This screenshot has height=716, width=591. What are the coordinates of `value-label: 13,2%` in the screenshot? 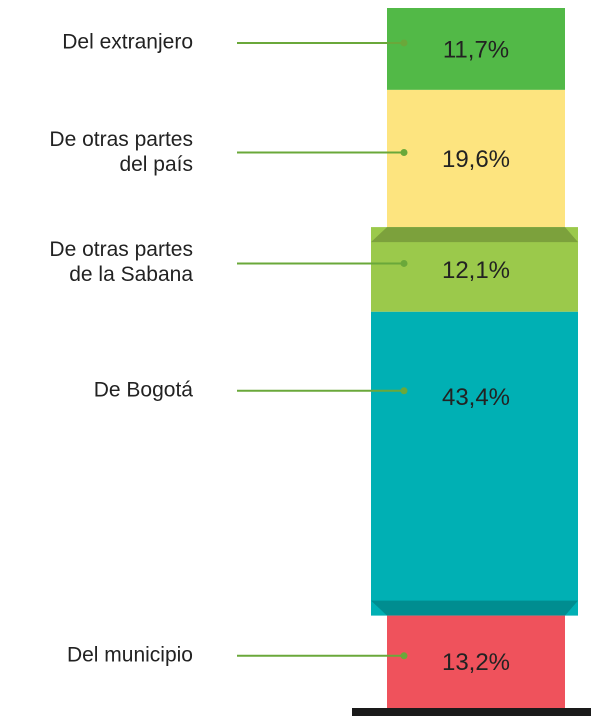 It's located at (476, 662).